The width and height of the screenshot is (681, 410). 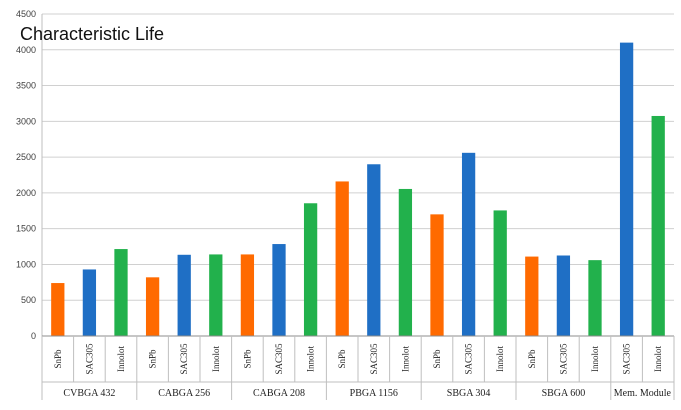 What do you see at coordinates (26, 86) in the screenshot?
I see `y-tick-label: 3500` at bounding box center [26, 86].